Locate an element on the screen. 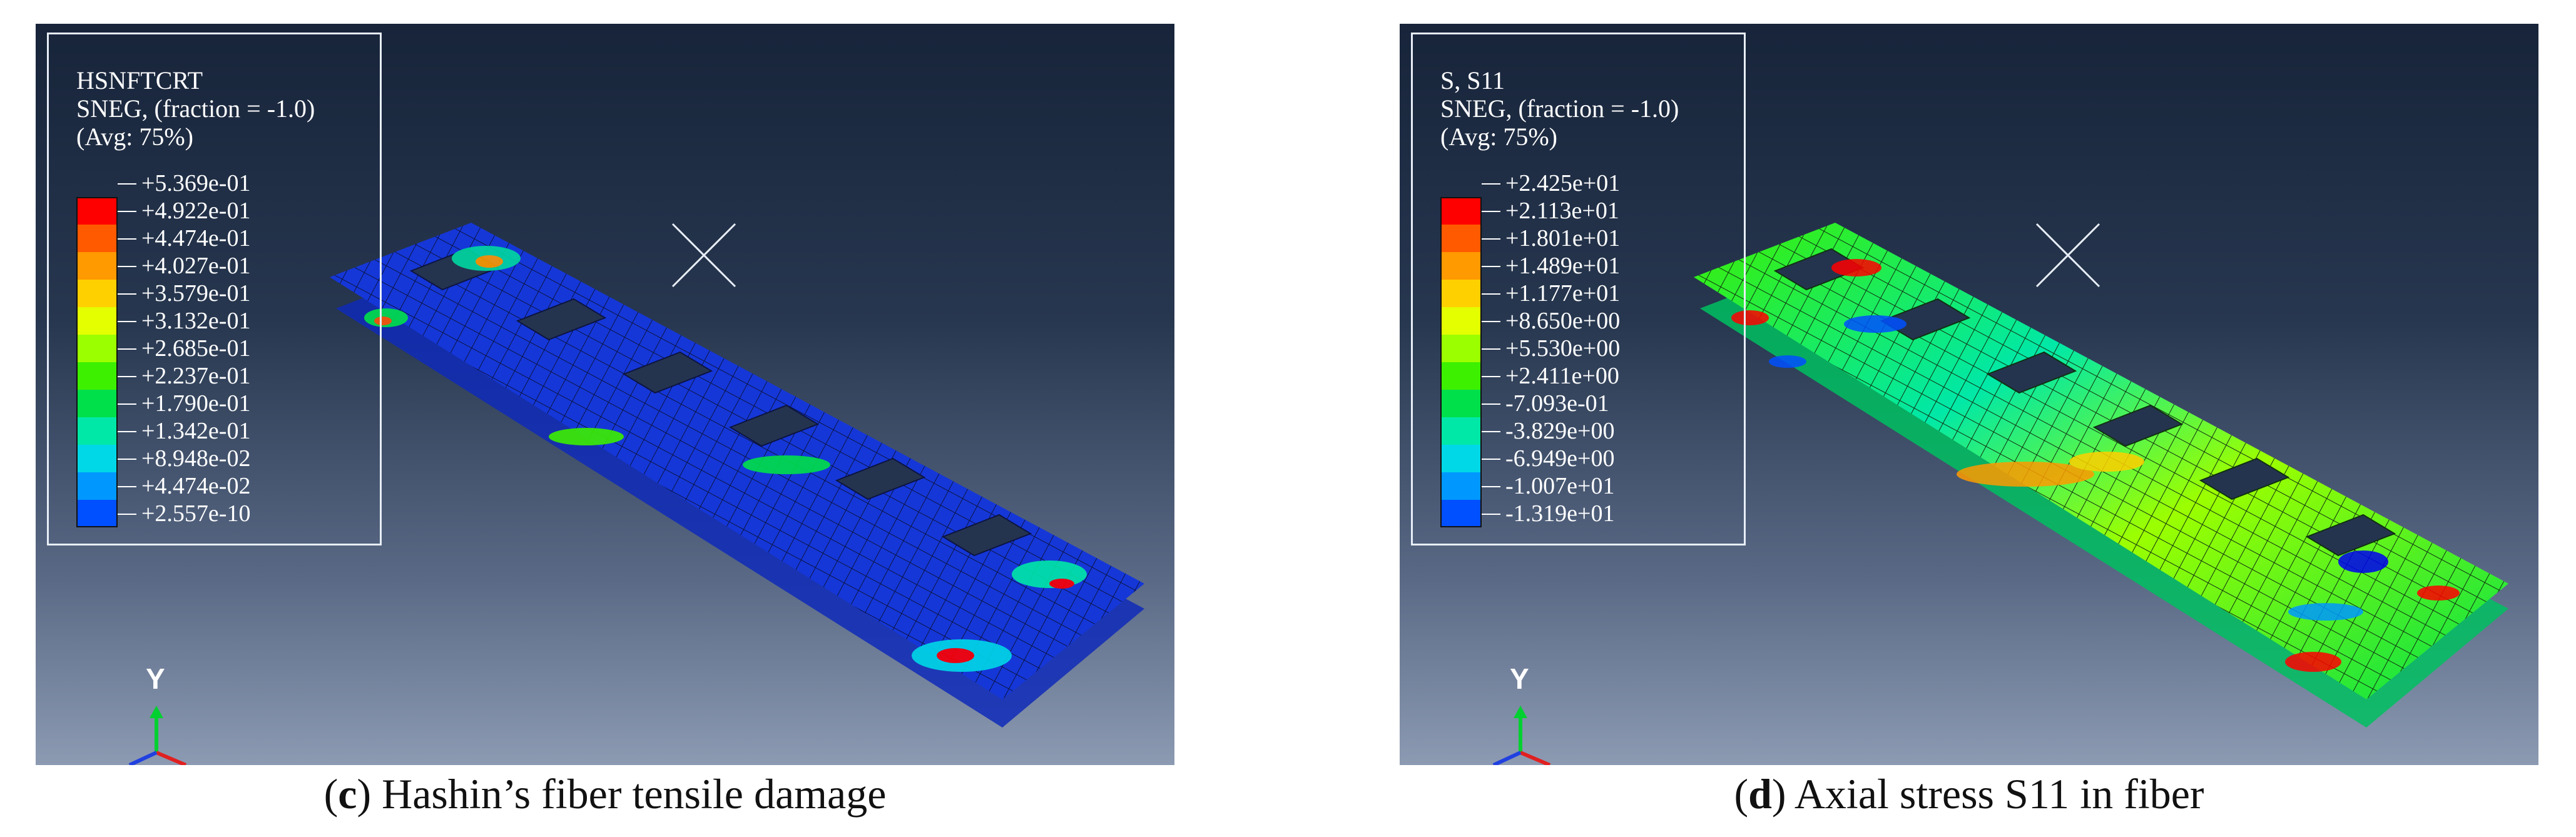  legend-title: S, S11 is located at coordinates (1472, 80).